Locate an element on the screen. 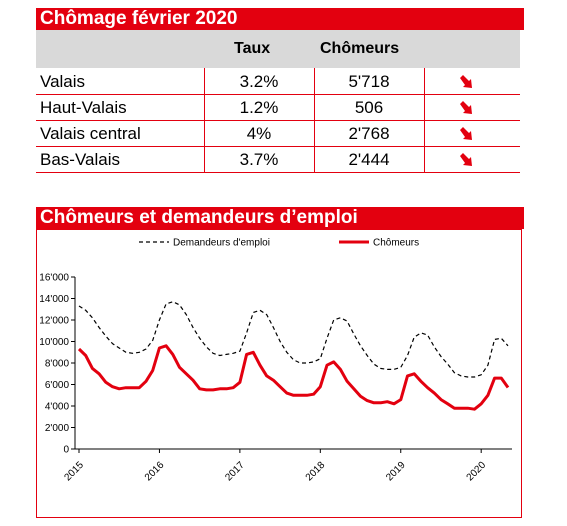 This screenshot has height=526, width=567. rate-value: 1.2% is located at coordinates (259, 107).